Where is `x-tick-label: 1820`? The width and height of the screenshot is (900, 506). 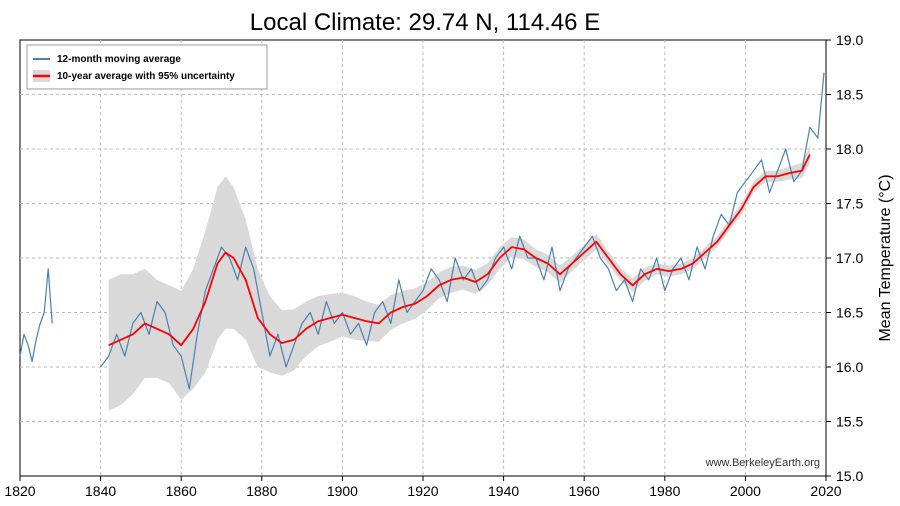
x-tick-label: 1820 is located at coordinates (19, 491).